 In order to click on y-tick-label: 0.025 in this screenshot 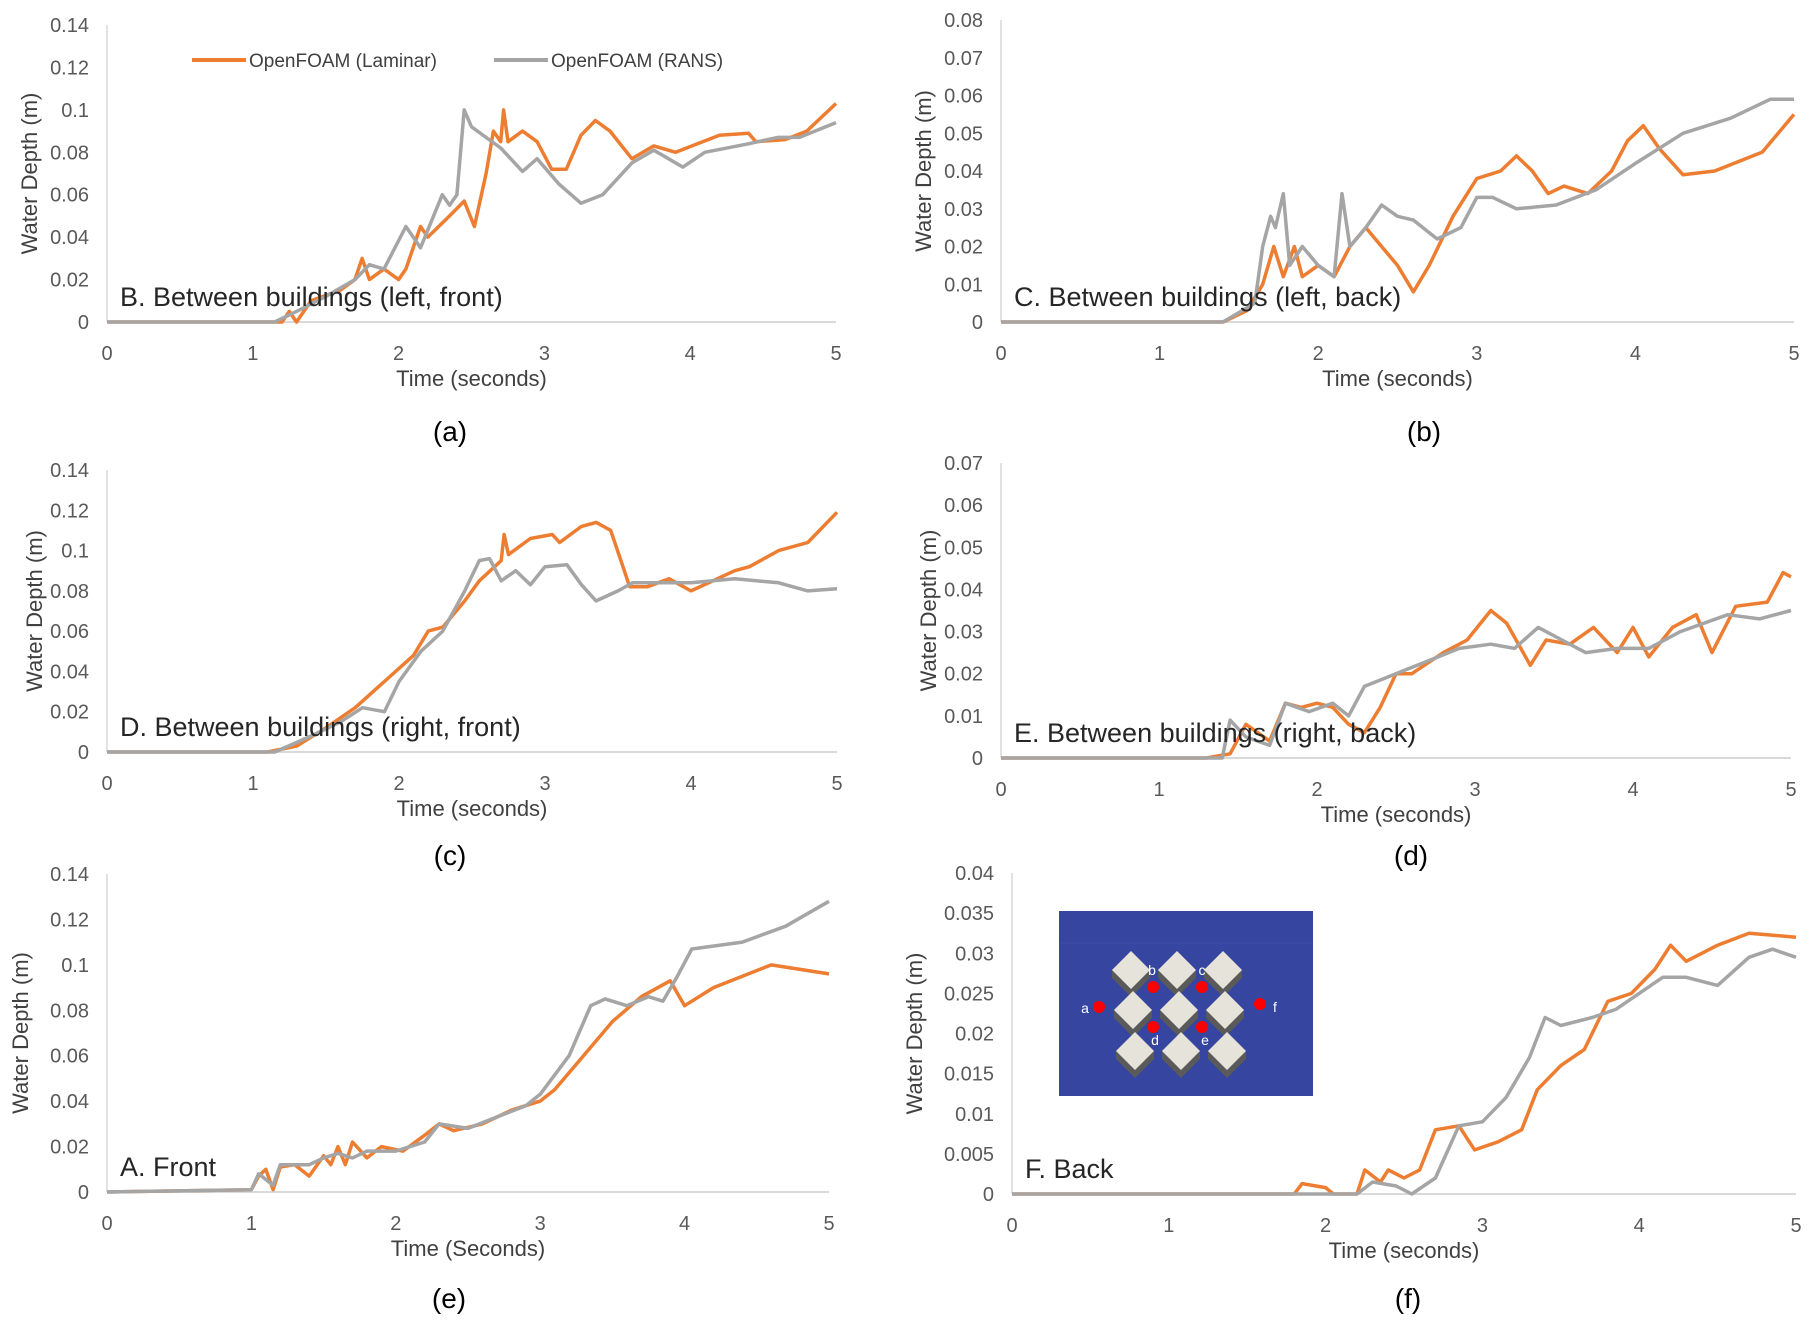, I will do `click(969, 994)`.